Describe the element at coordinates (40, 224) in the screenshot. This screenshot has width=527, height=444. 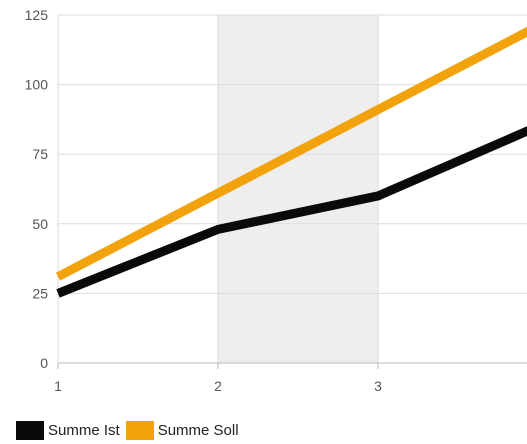
I see `y-tick-label-50: 50` at that location.